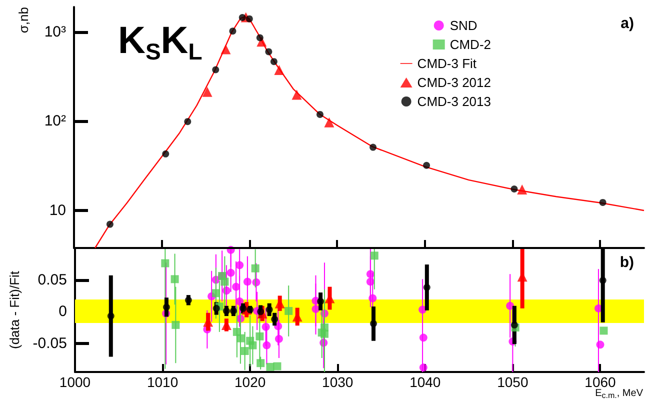 The width and height of the screenshot is (646, 401). What do you see at coordinates (338, 382) in the screenshot?
I see `x-tick-label: 1030` at bounding box center [338, 382].